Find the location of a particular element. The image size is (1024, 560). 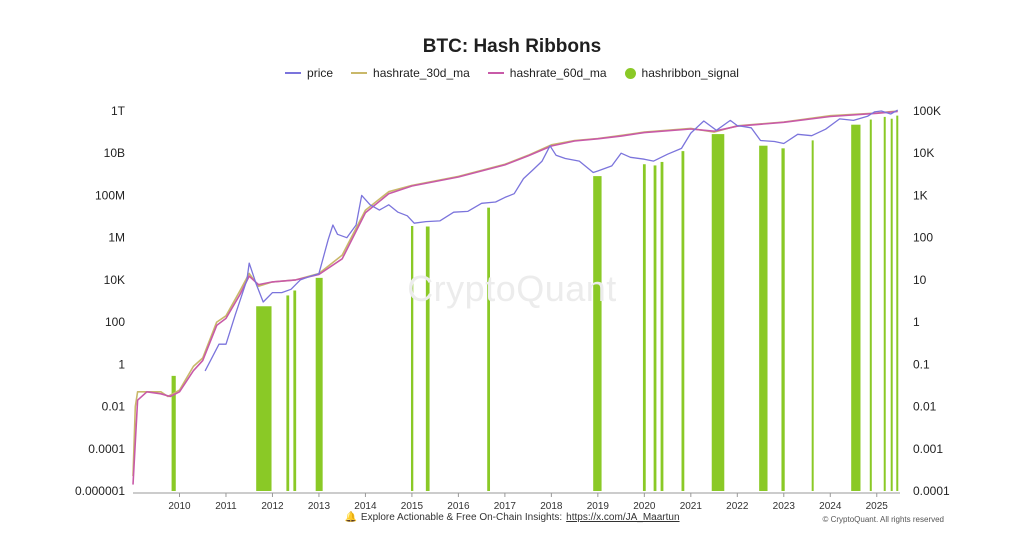

x-tick-label: 2023 is located at coordinates (784, 506).